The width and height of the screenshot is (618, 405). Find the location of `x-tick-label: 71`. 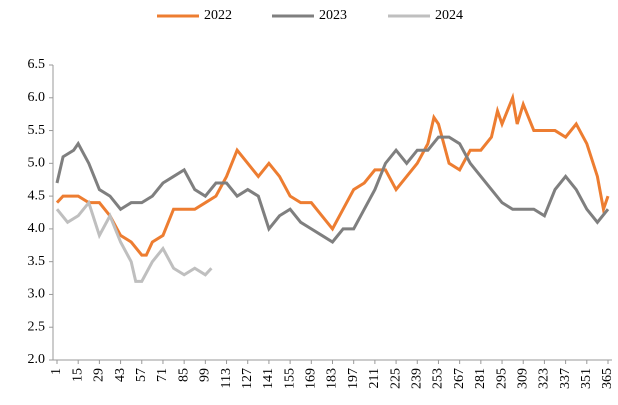

x-tick-label: 71 is located at coordinates (162, 375).